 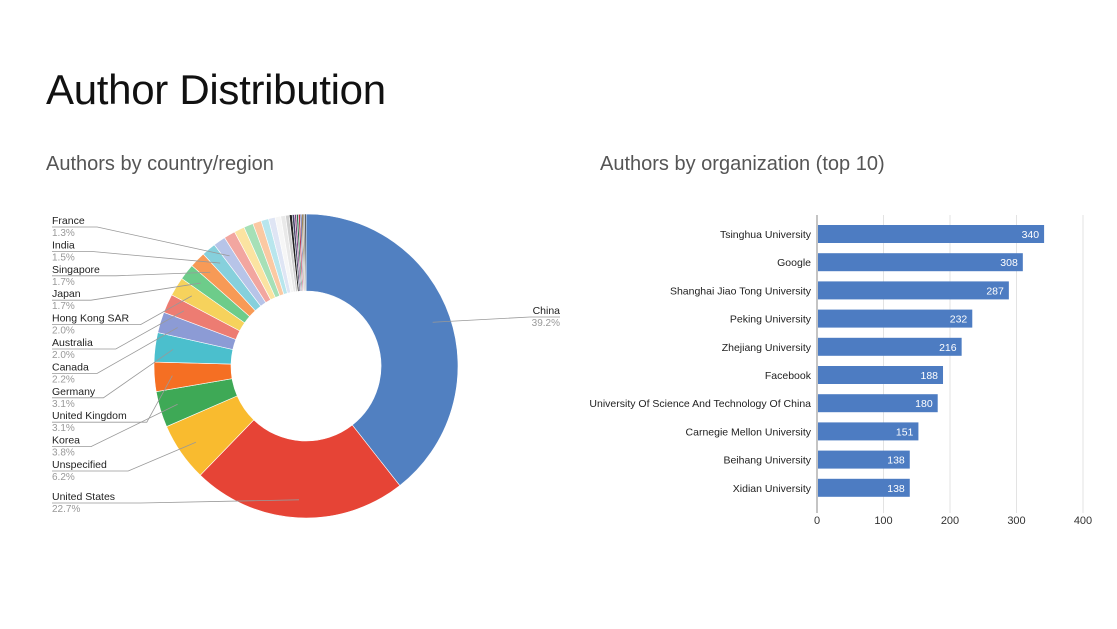 I want to click on category-label: Tsinghua University, so click(x=766, y=235).